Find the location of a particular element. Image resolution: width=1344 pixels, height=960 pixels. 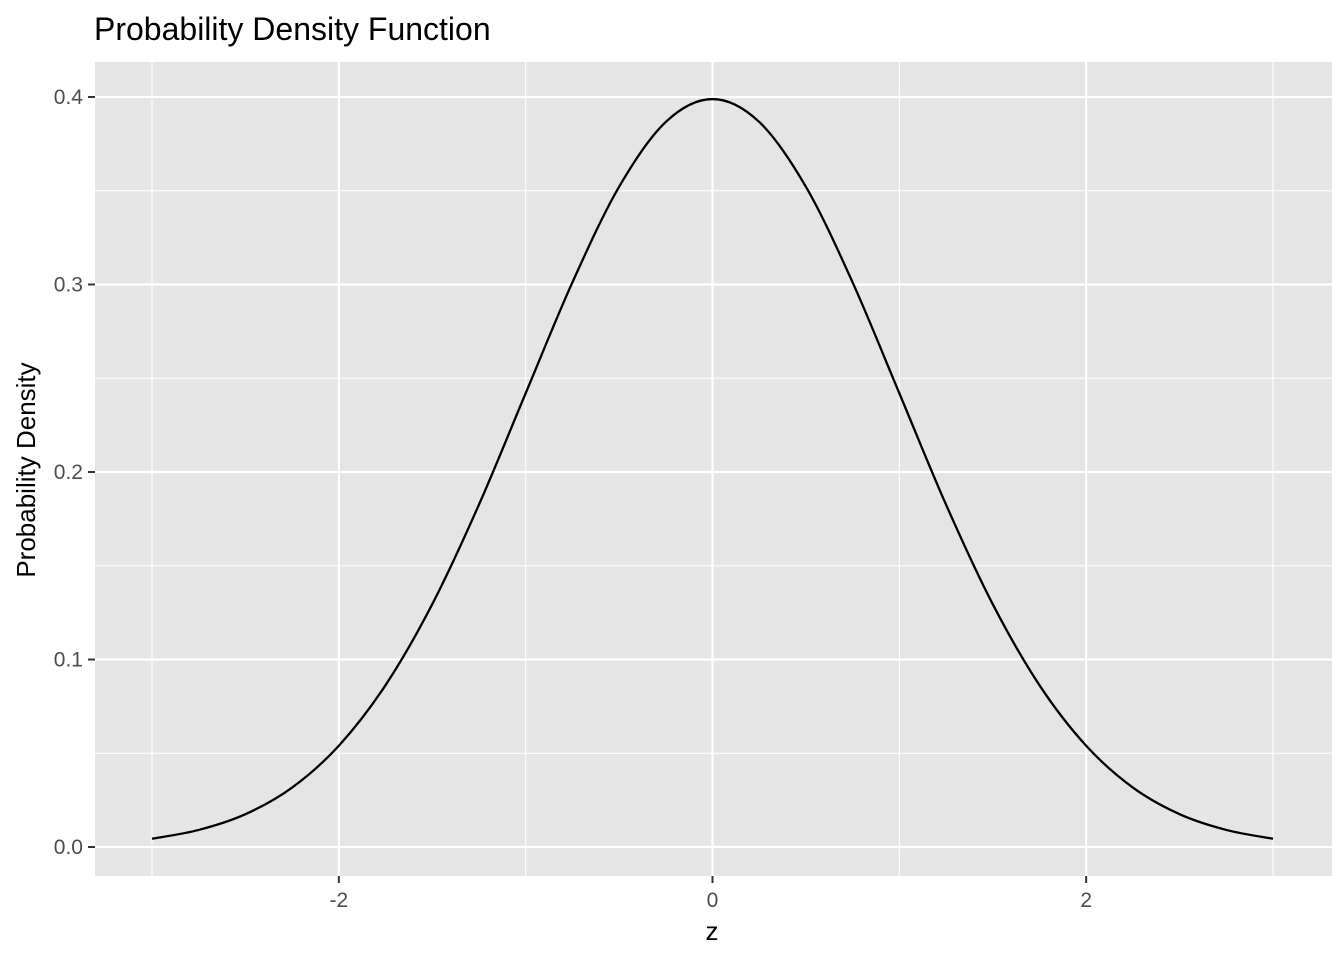

y-tick-label: 0.2 is located at coordinates (68, 472).